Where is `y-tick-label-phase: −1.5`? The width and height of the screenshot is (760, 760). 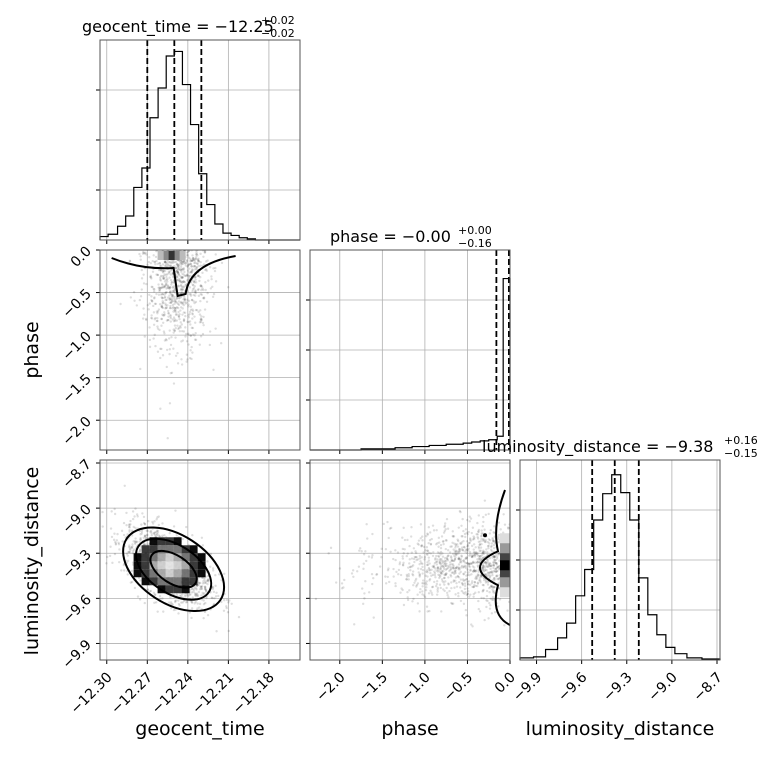 y-tick-label-phase: −1.5 is located at coordinates (76, 388).